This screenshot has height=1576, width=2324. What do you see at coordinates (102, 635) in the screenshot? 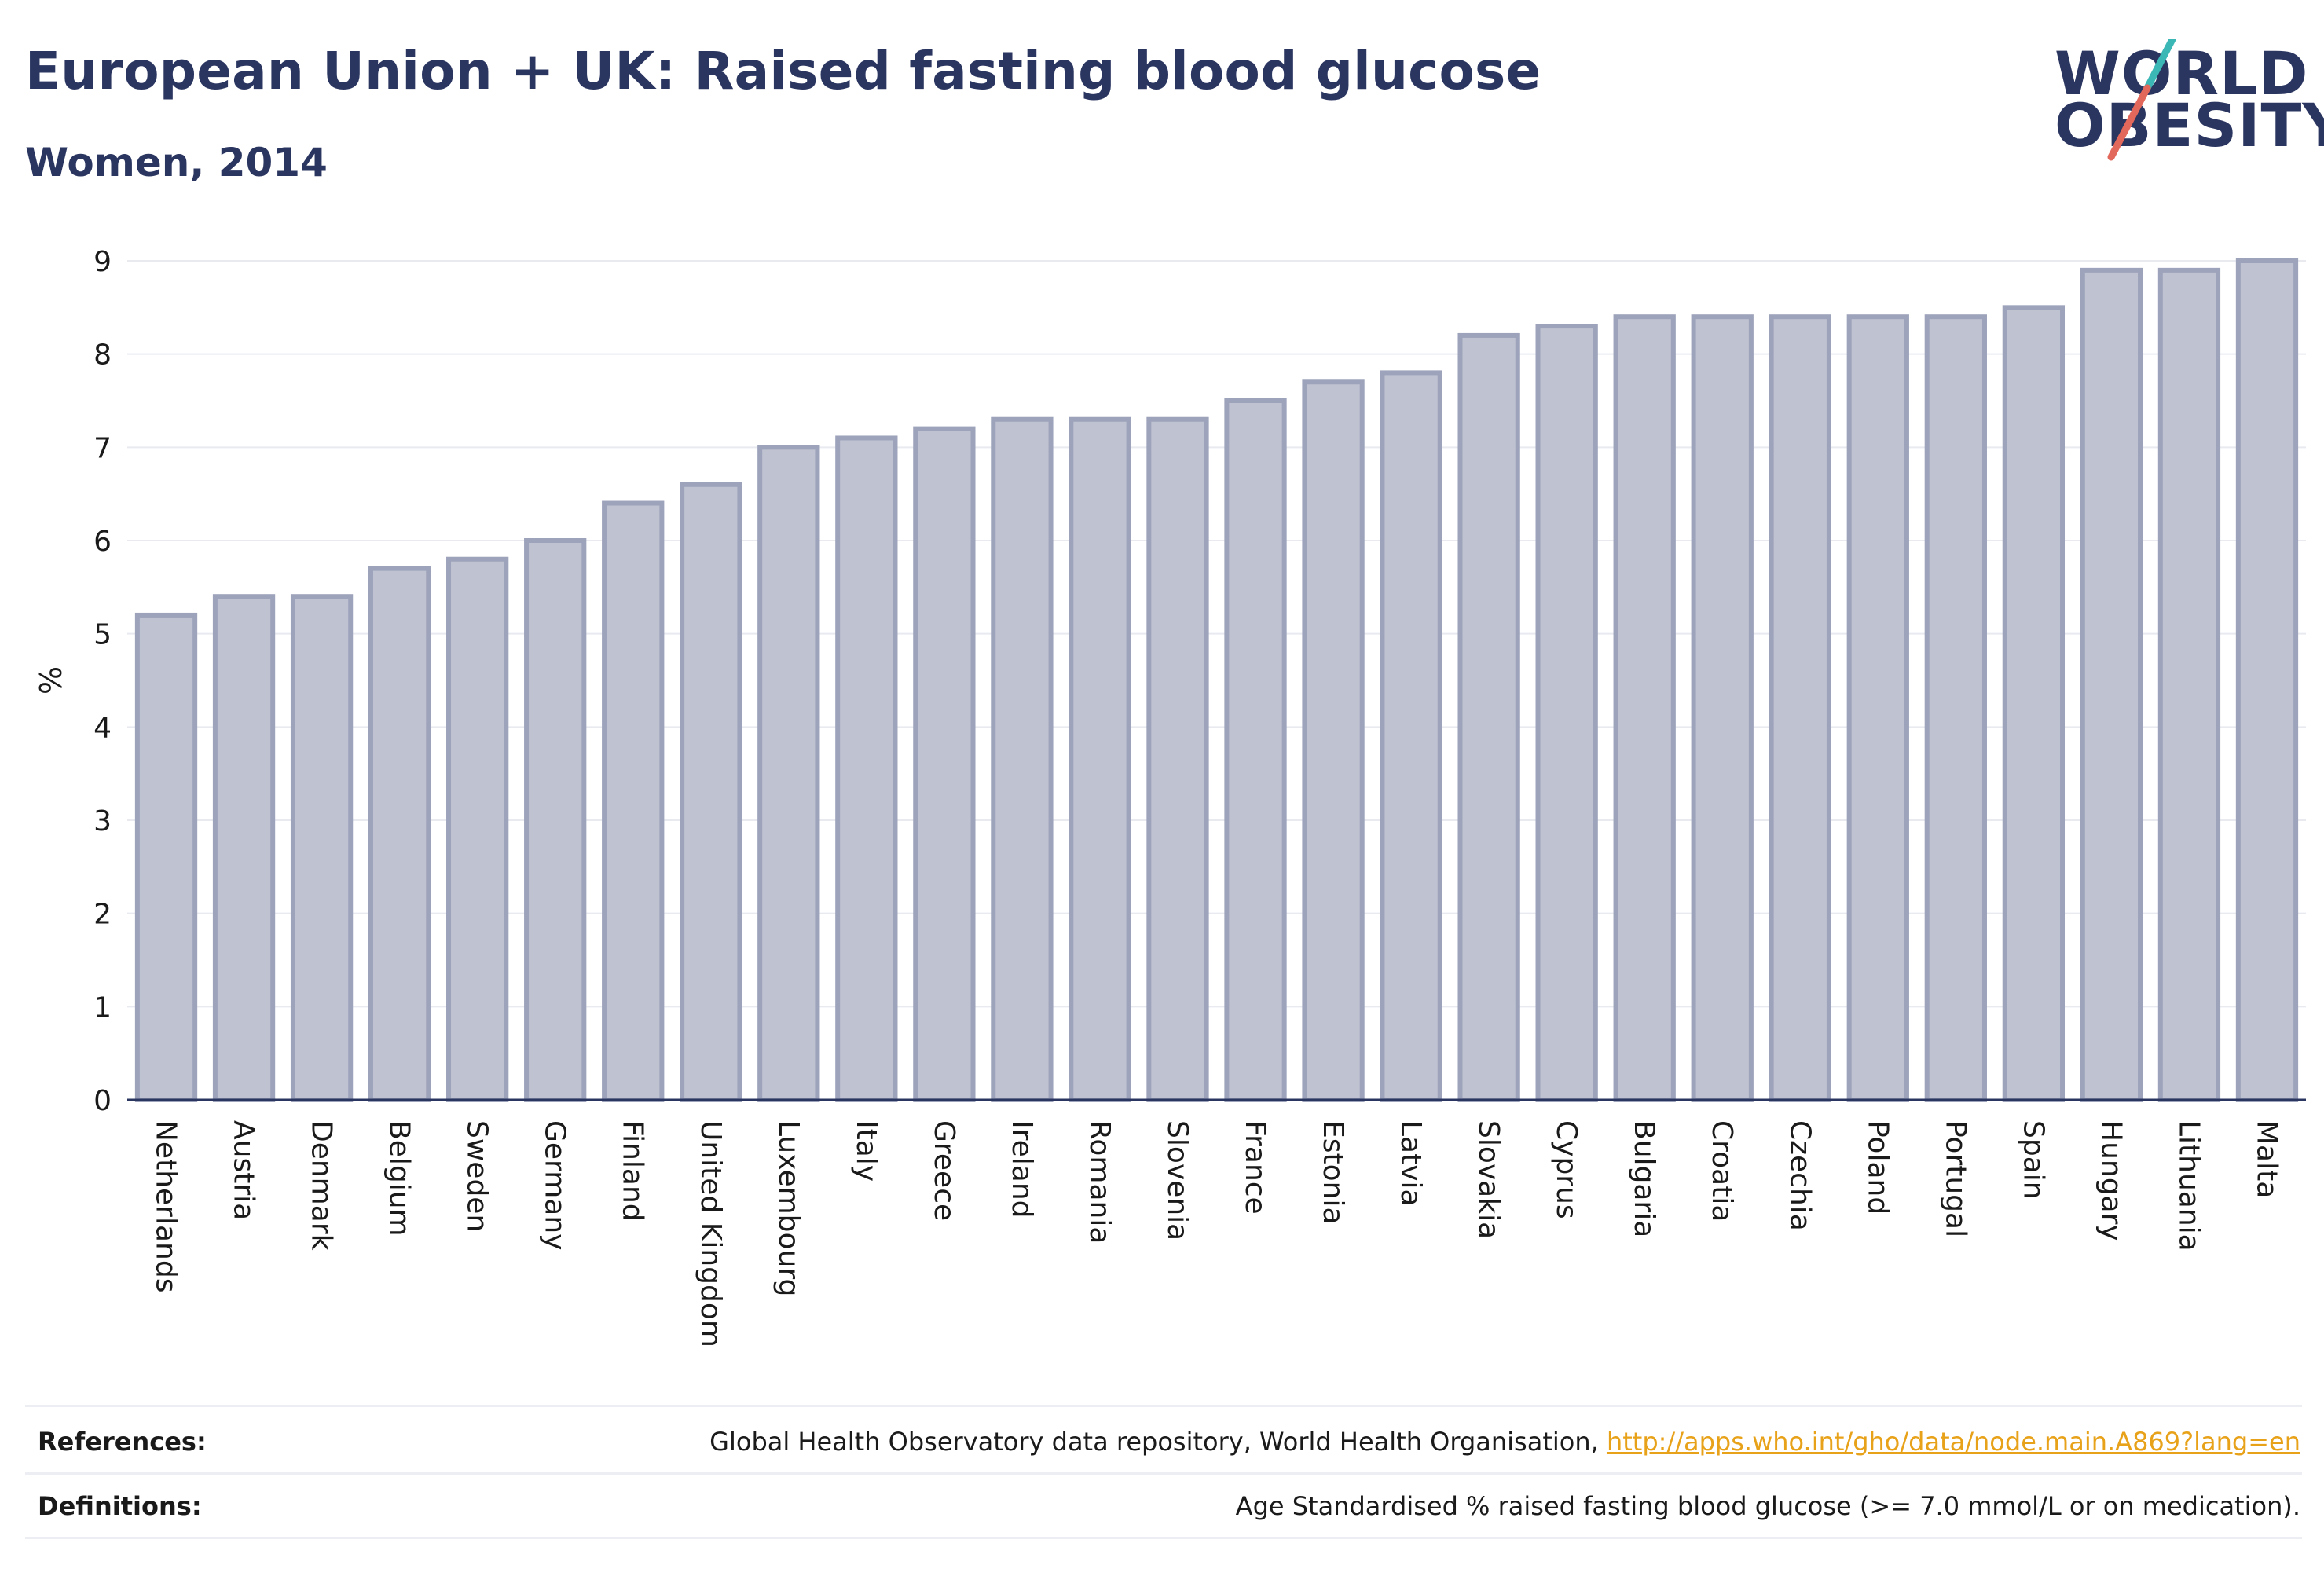
I see `y-tick-label: 5` at bounding box center [102, 635].